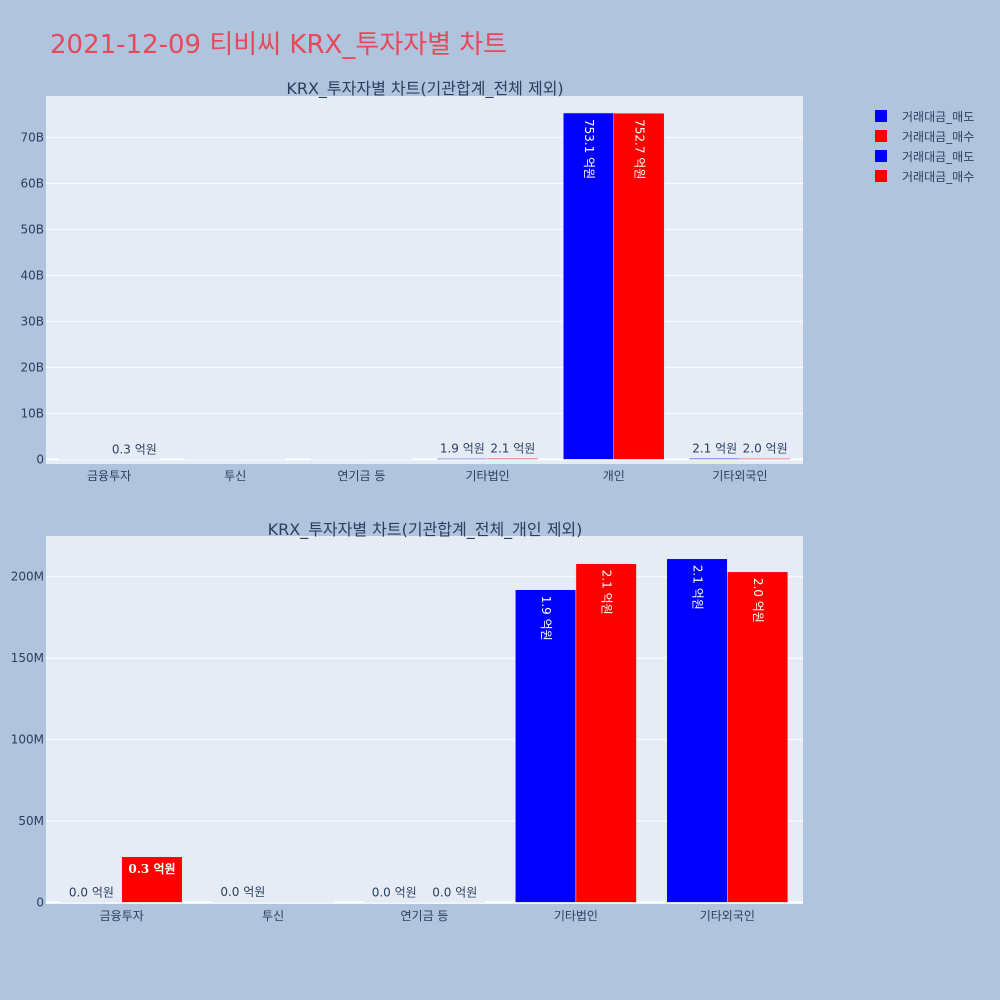 The height and width of the screenshot is (1000, 1000). I want to click on page-title: 2021-12-09 티비씨 KRX_투자자별 차트, so click(279, 45).